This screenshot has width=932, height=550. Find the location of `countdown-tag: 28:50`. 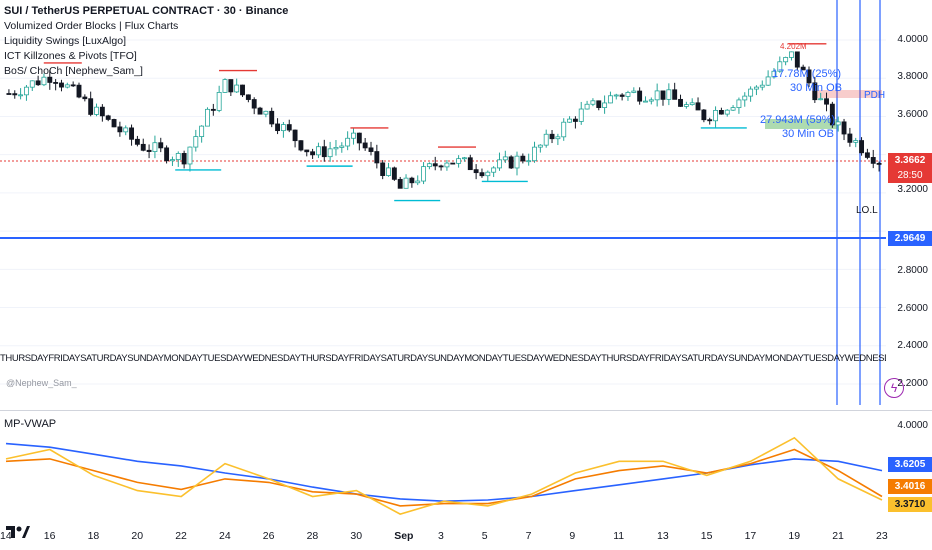

countdown-tag: 28:50 is located at coordinates (910, 175).